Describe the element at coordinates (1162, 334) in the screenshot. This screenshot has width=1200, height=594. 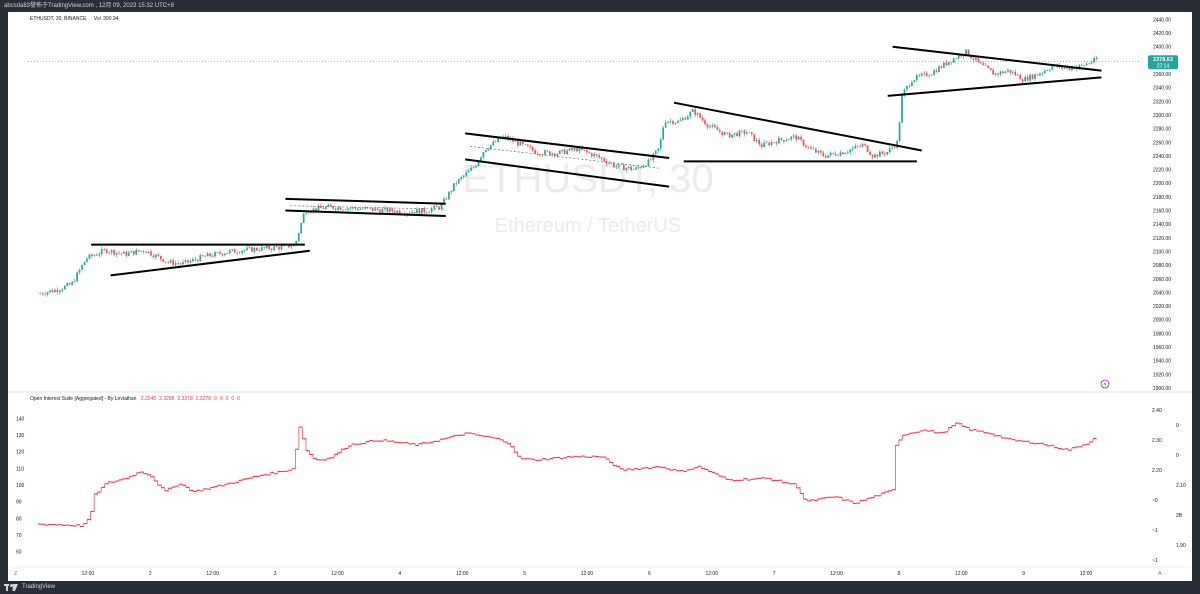
I see `price-tick-label: 1980.00` at that location.